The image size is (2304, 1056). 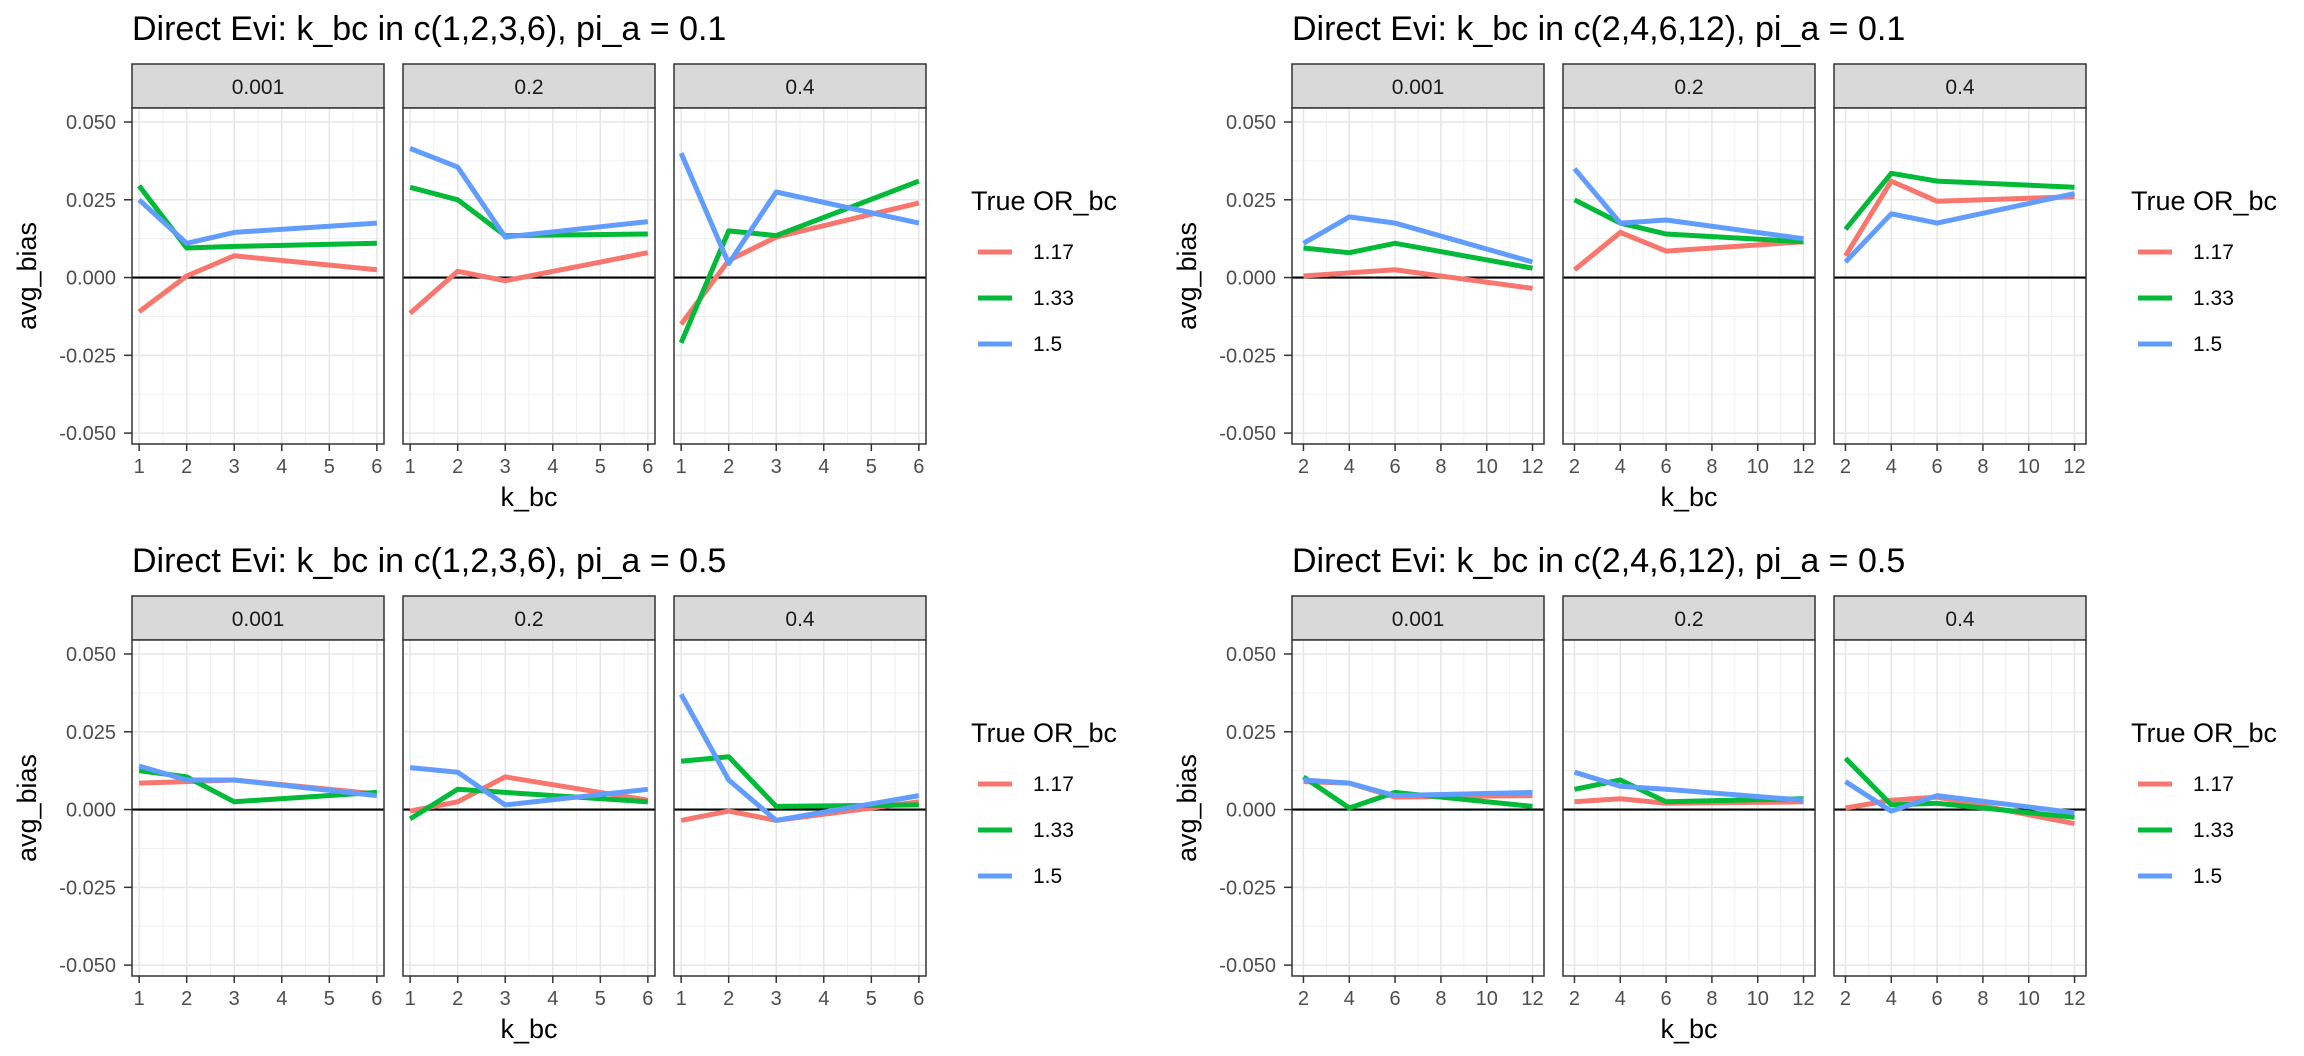 I want to click on y-tick-label: -0.050, so click(x=1247, y=966).